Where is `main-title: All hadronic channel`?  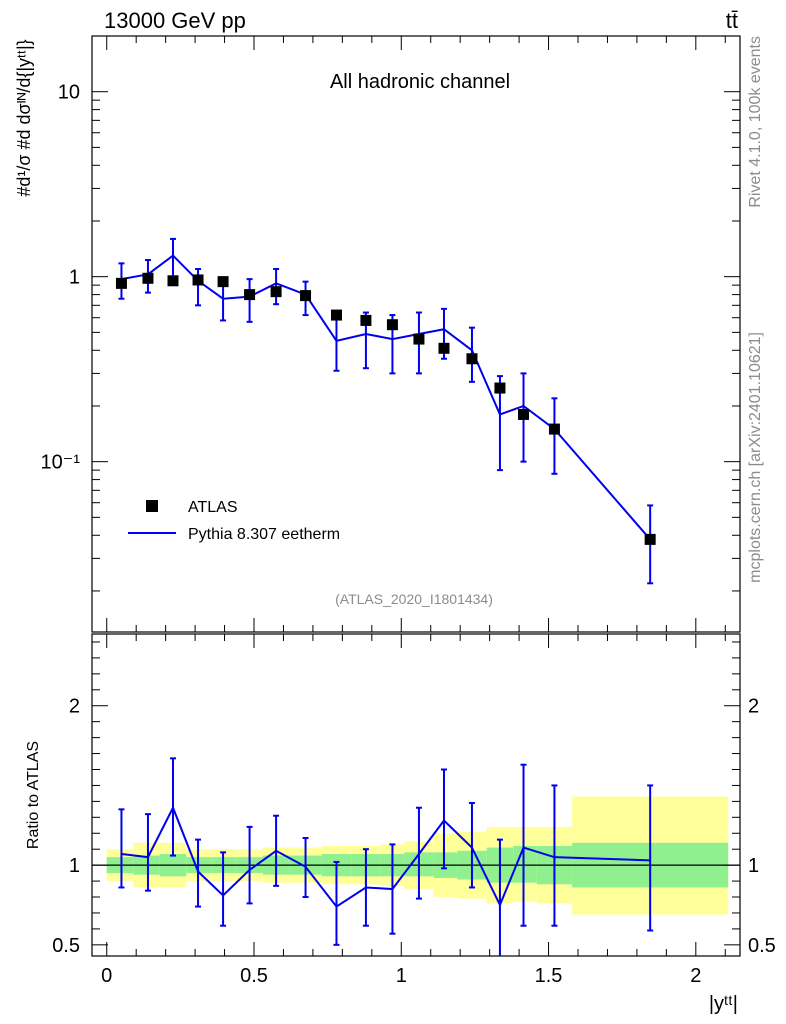 main-title: All hadronic channel is located at coordinates (420, 82).